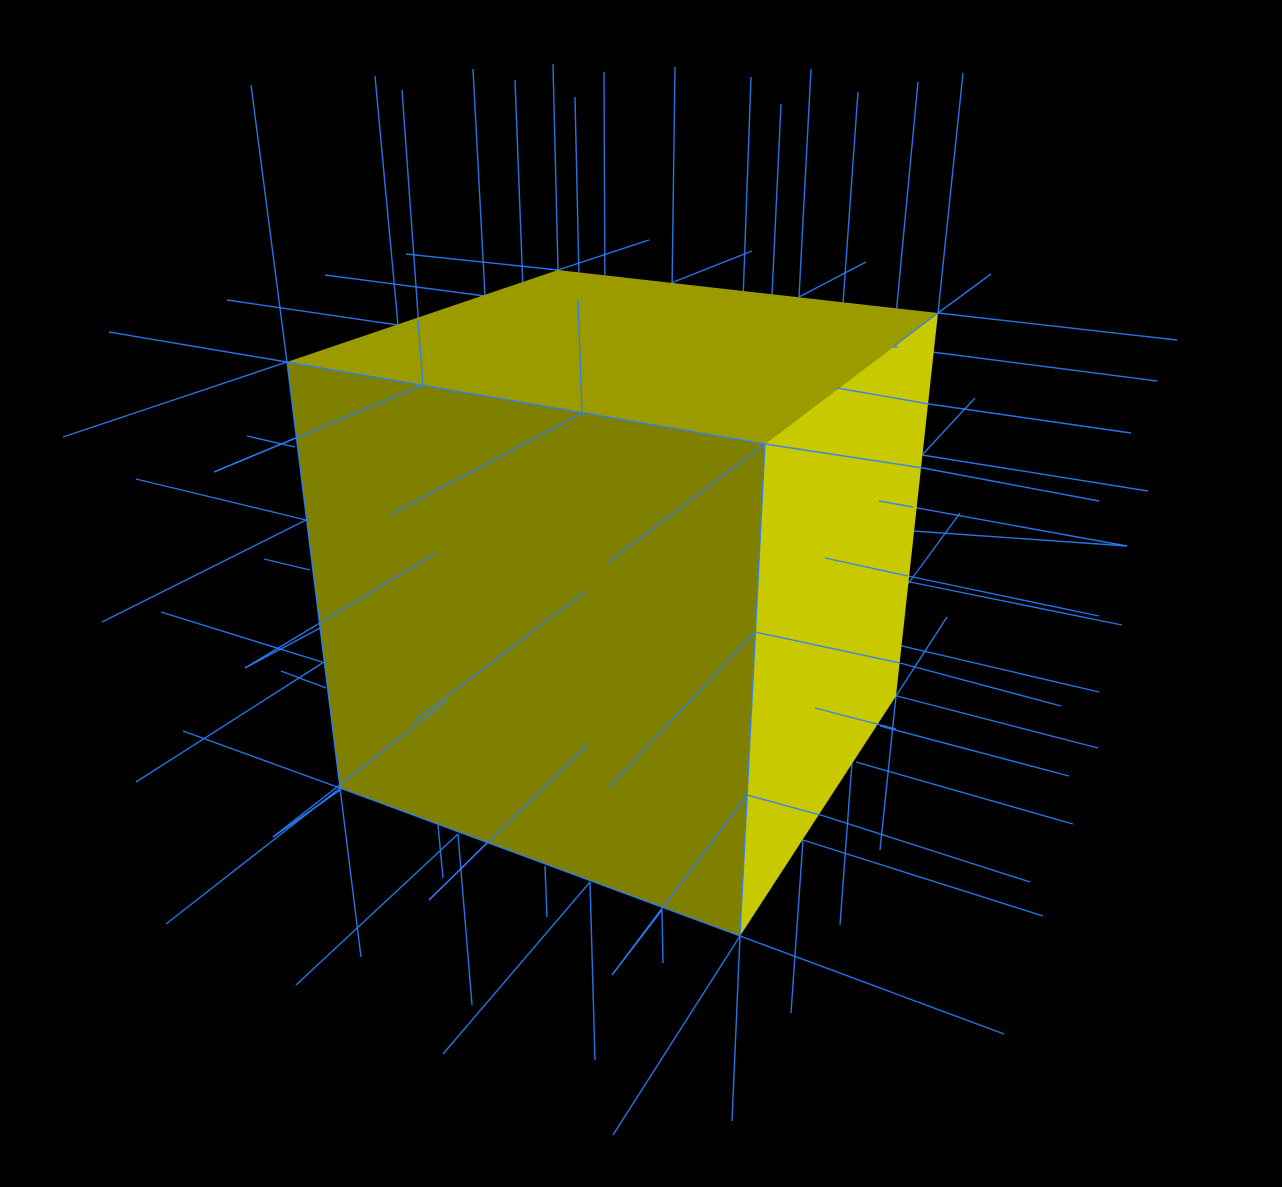 The image size is (1282, 1187). I want to click on cube-side-face, so click(839, 624).